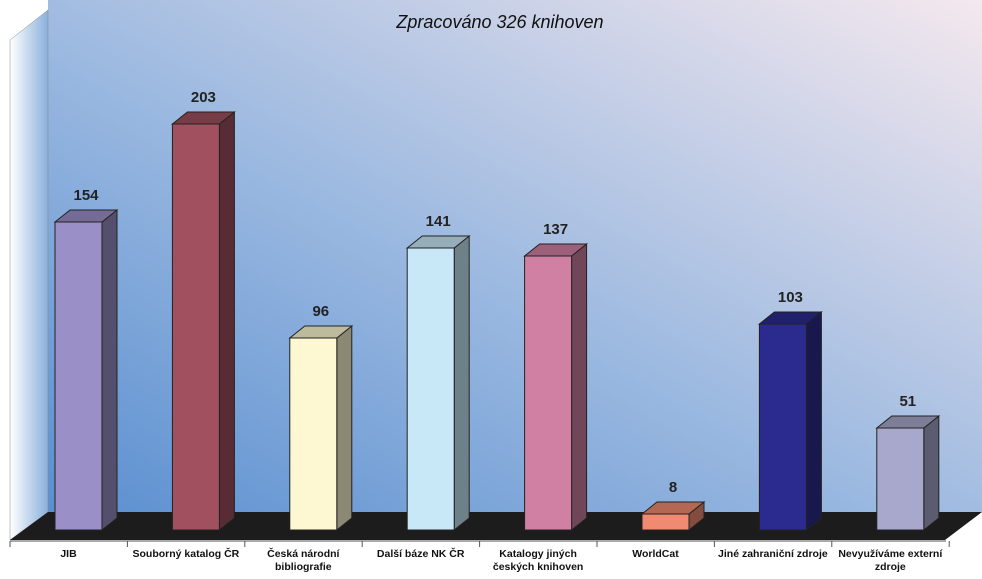  Describe the element at coordinates (29, 275) in the screenshot. I see `side-wall` at that location.